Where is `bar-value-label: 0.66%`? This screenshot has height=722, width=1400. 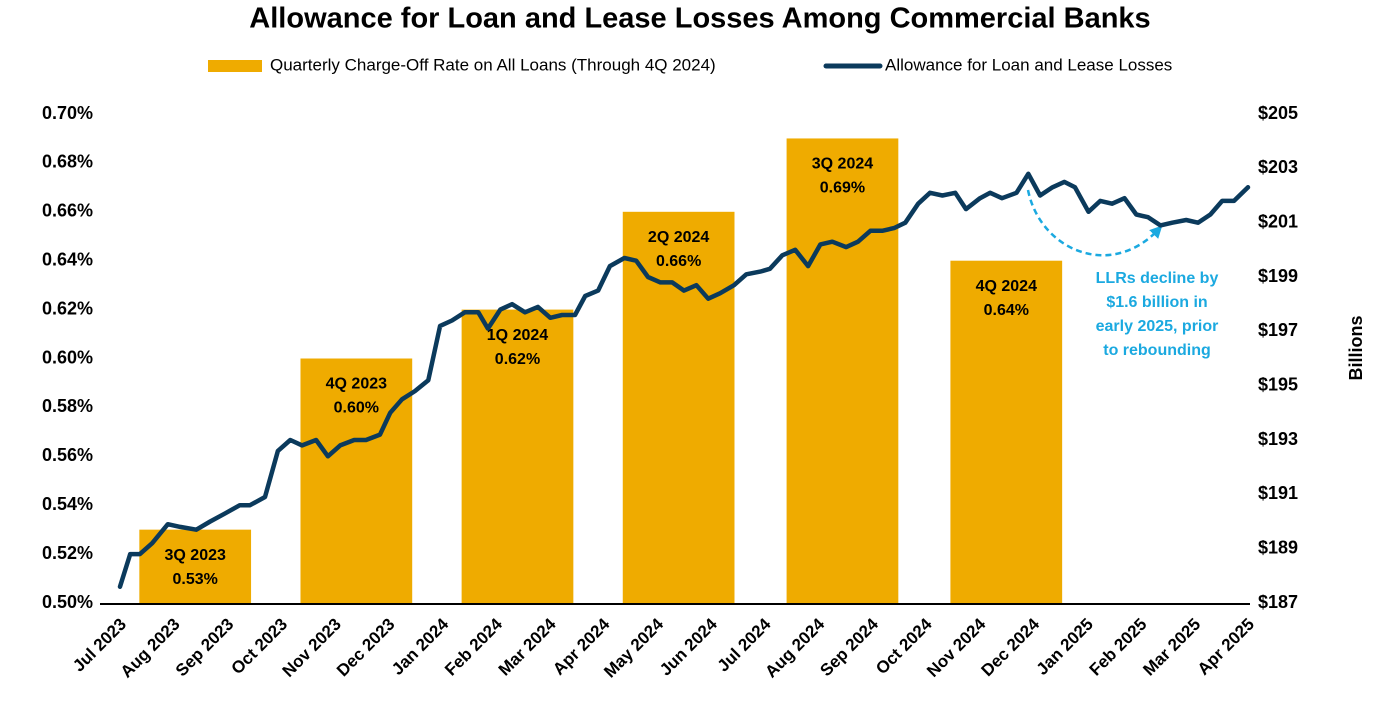 bar-value-label: 0.66% is located at coordinates (678, 261).